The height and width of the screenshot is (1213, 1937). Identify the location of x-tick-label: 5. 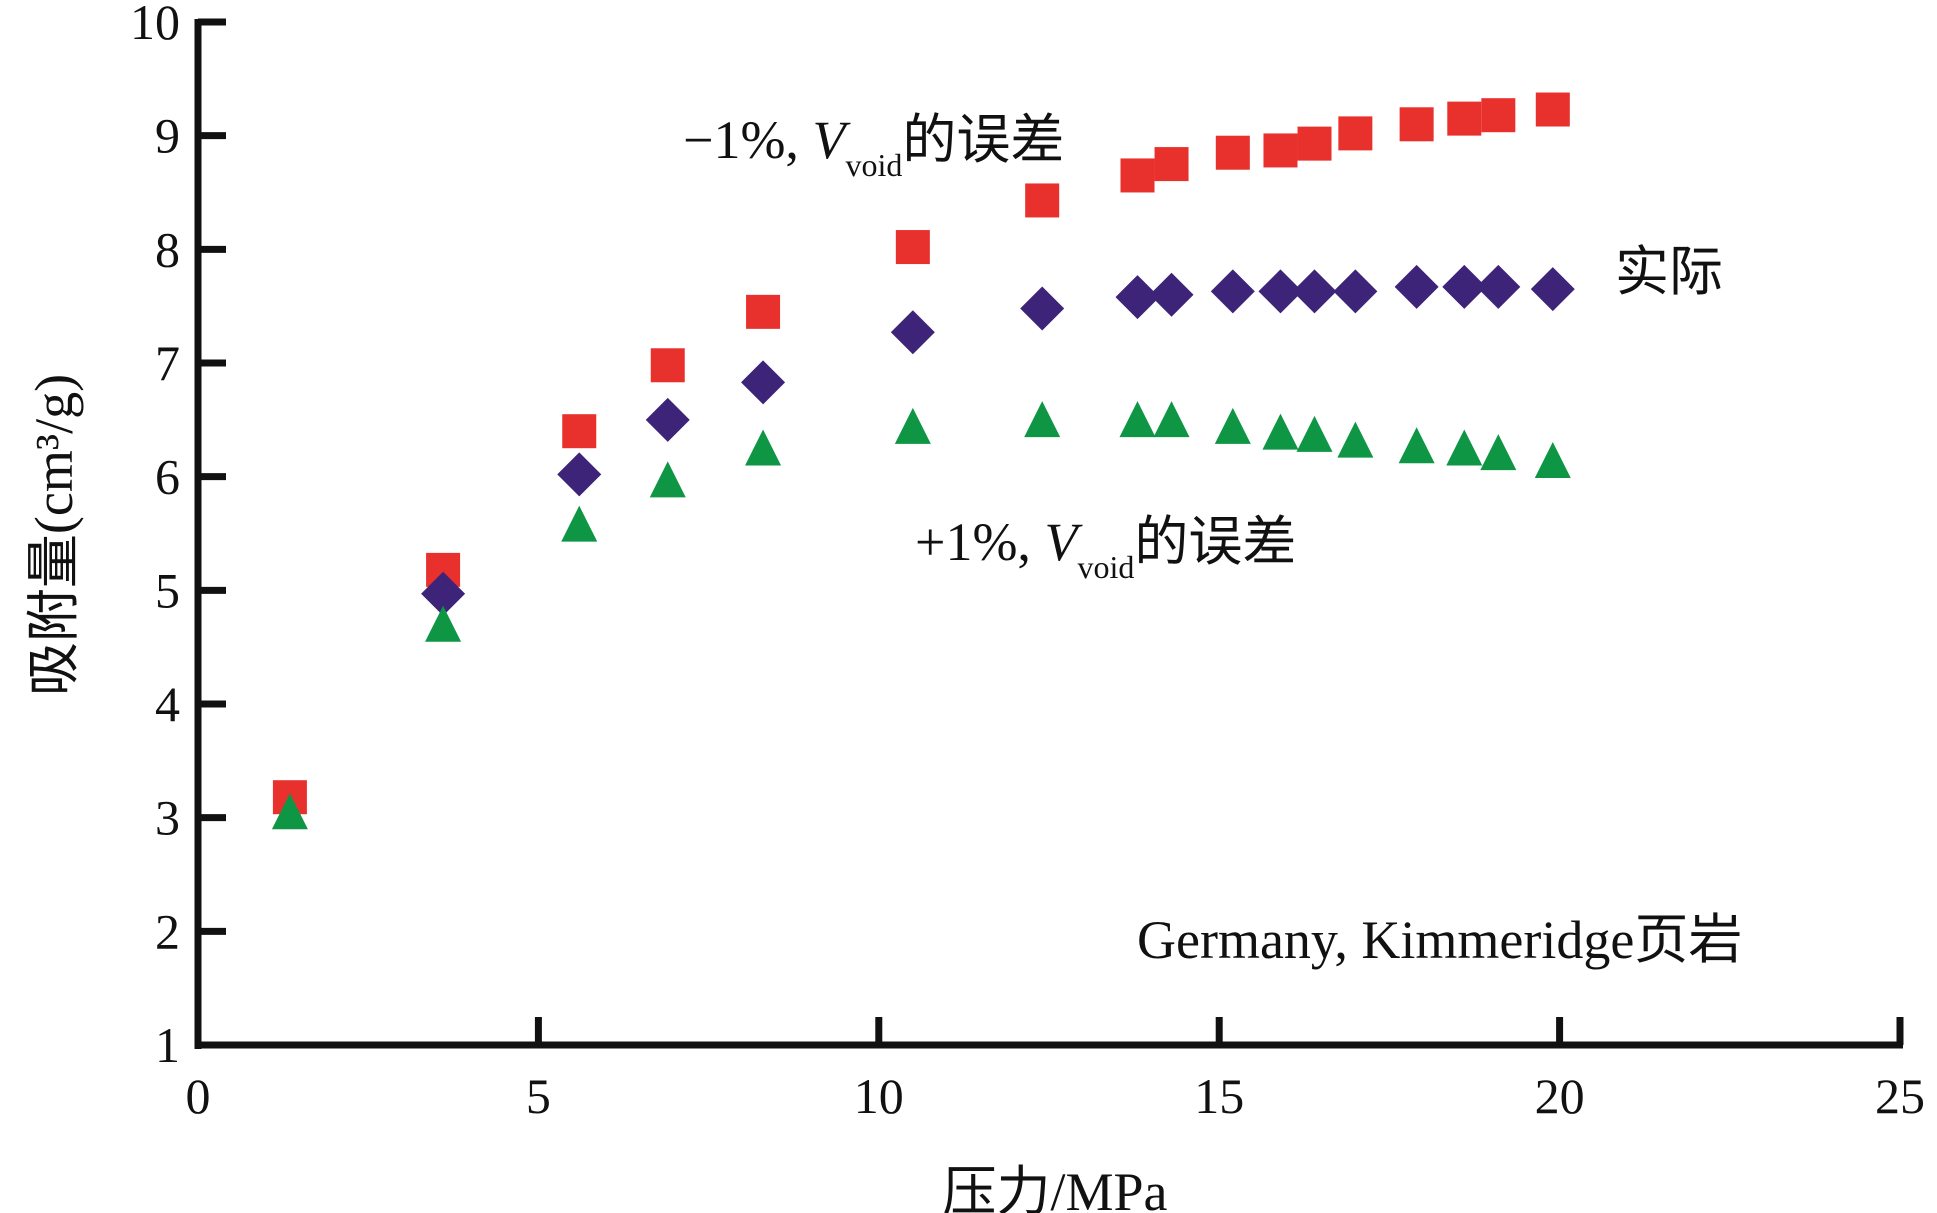
(538, 1096).